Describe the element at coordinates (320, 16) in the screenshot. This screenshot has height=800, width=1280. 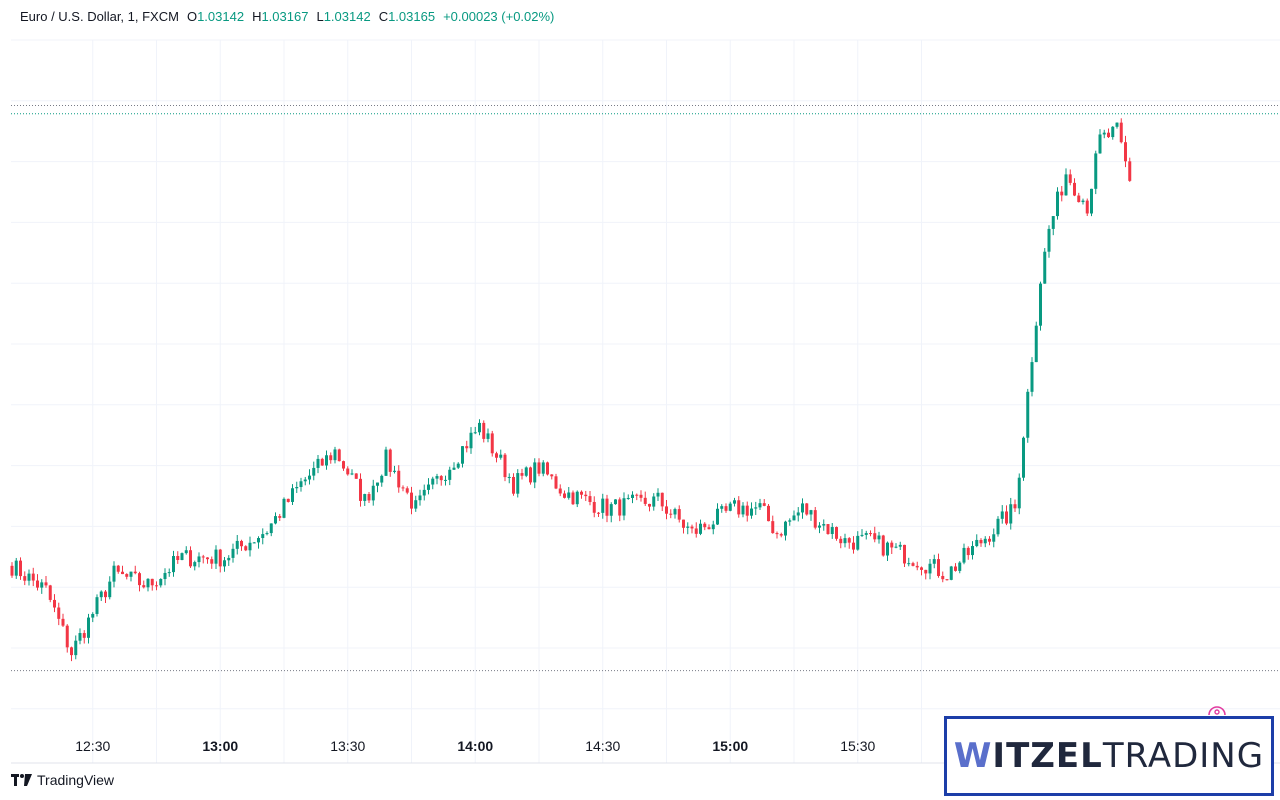
I see `low-label: L` at that location.